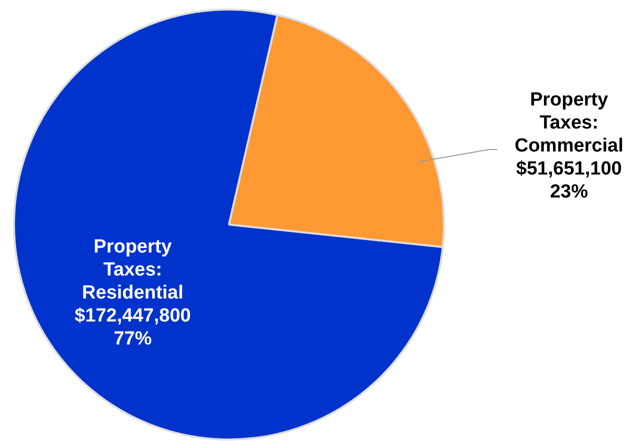 The height and width of the screenshot is (441, 642). I want to click on slice-label: Property Taxes: Residential, so click(133, 270).